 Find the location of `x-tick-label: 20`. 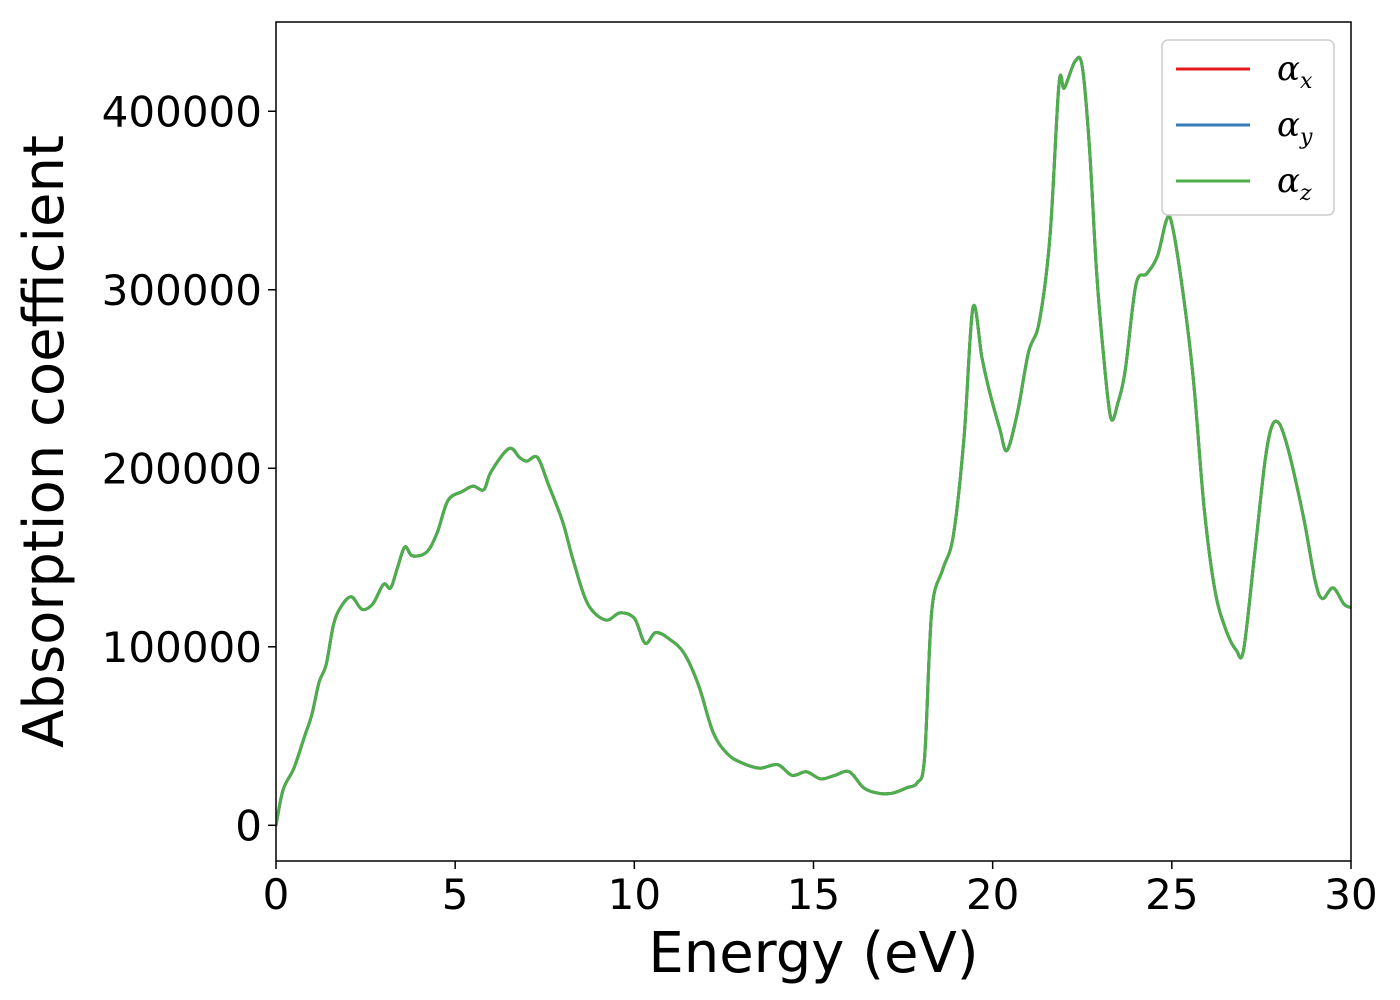

x-tick-label: 20 is located at coordinates (992, 894).